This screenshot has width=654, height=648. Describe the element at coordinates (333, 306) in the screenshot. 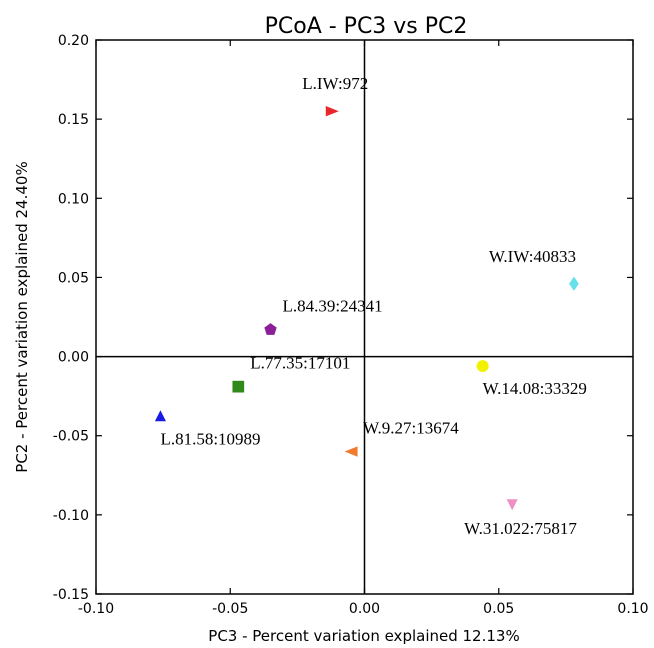

I see `point-label: L.84.39:24341` at that location.